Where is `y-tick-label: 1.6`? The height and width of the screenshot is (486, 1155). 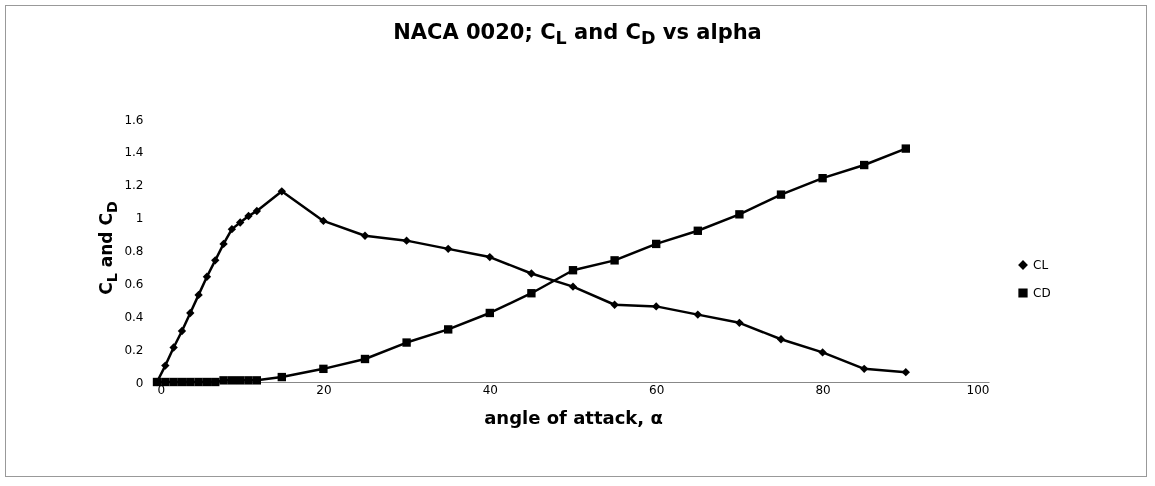 y-tick-label: 1.6 is located at coordinates (134, 119).